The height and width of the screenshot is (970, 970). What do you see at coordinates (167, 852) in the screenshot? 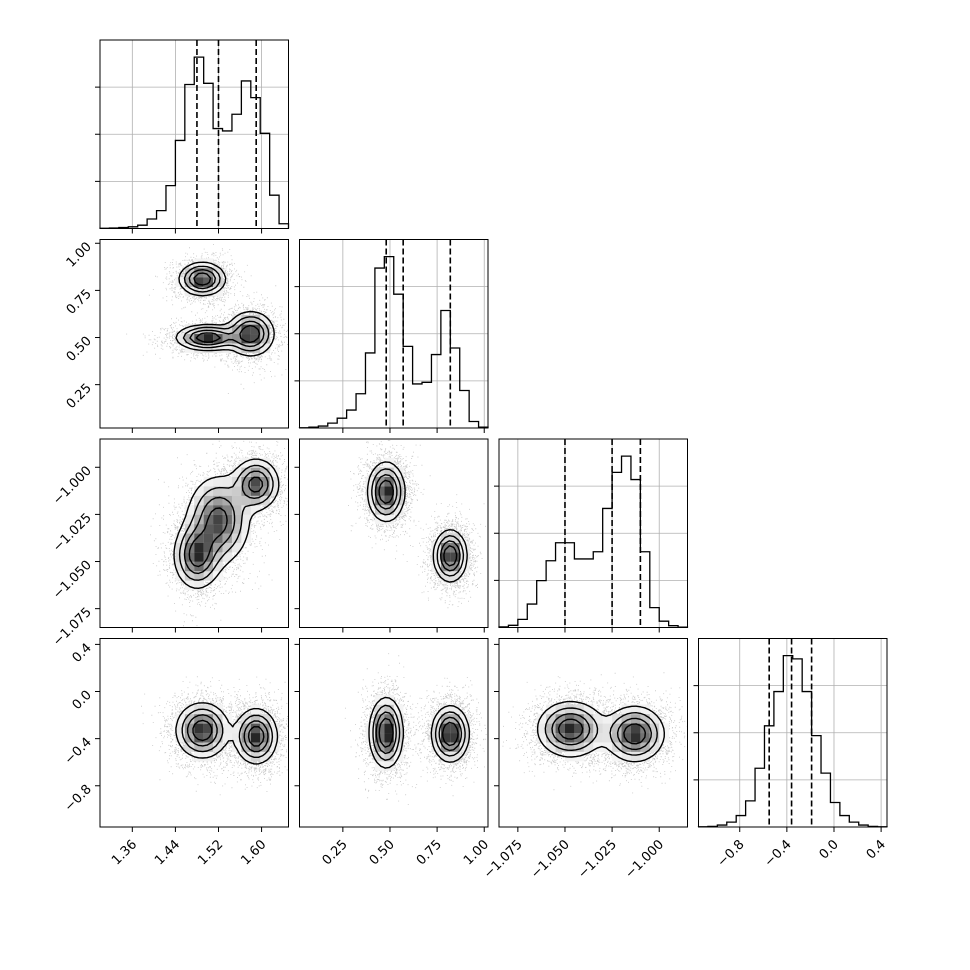
I see `x-tick-label: 1.44` at bounding box center [167, 852].